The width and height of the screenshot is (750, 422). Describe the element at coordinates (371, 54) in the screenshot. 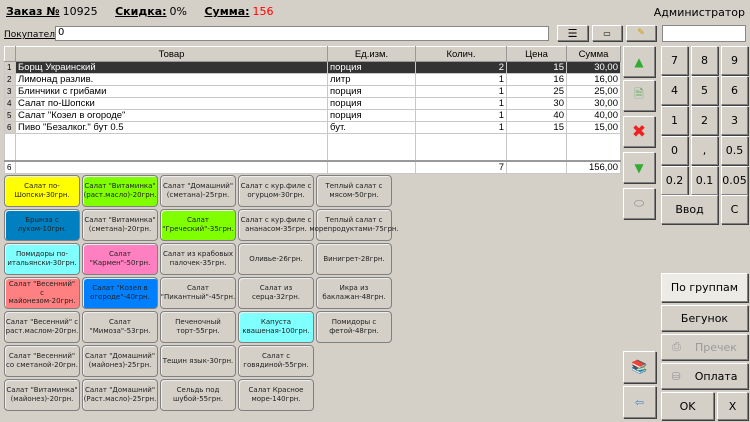

I see `col-unit: Ед.изм.` at that location.